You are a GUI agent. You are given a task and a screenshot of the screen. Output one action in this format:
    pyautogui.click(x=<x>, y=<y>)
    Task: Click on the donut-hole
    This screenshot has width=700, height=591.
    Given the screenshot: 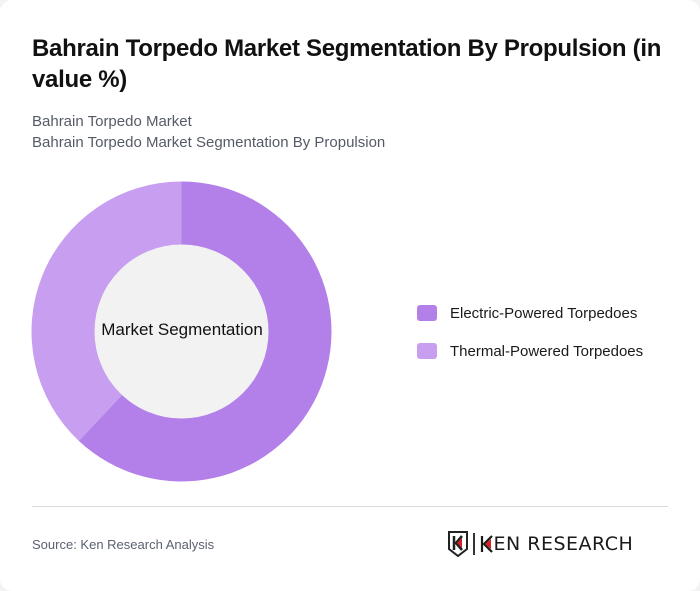 What is the action you would take?
    pyautogui.click(x=181, y=331)
    